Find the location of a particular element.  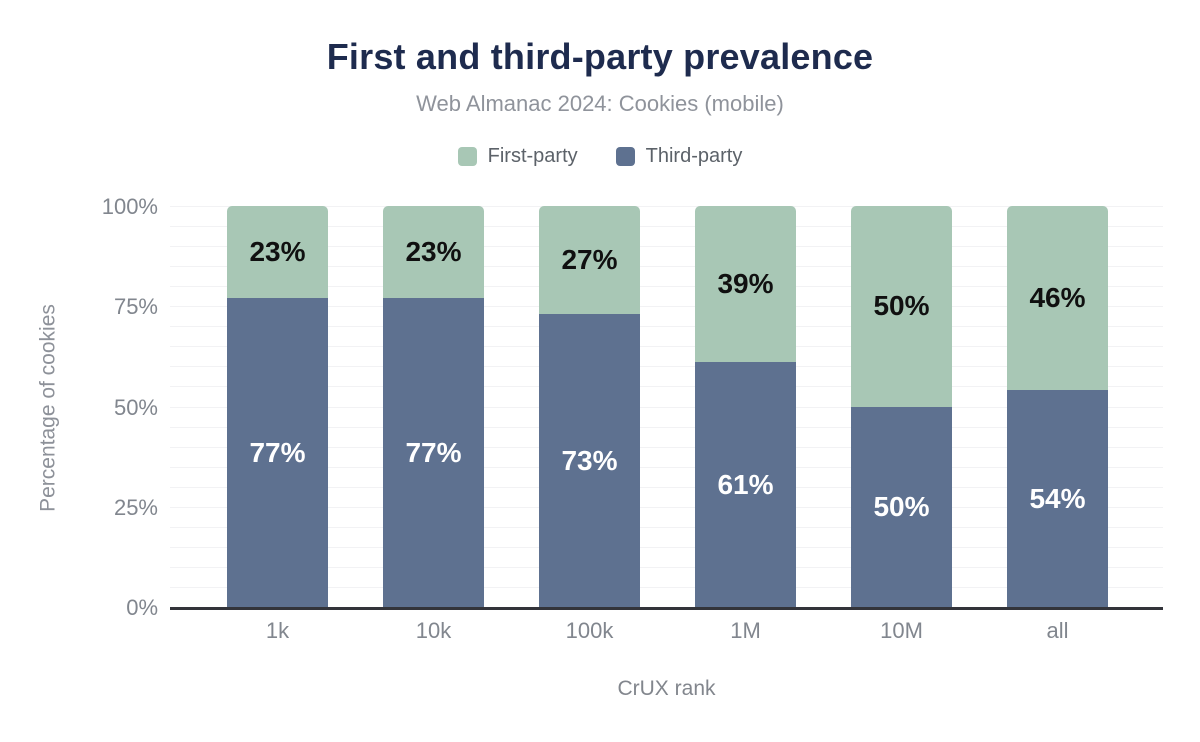

value-label-first-party-1k: 23% is located at coordinates (277, 252).